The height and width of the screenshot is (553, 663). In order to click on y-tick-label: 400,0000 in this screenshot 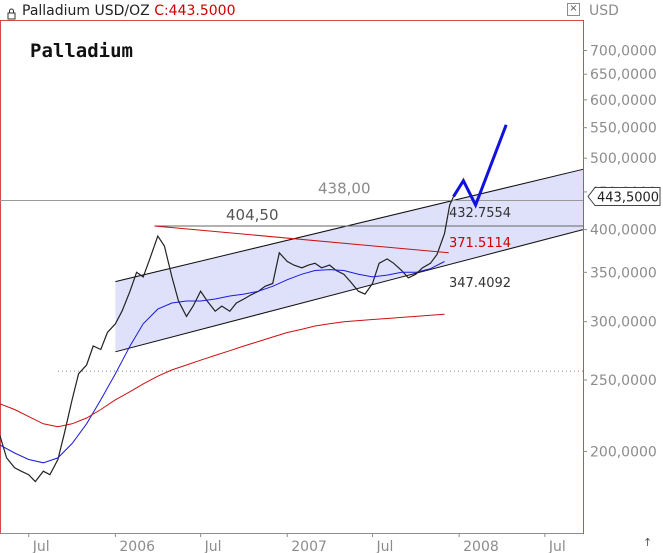, I will do `click(623, 231)`.